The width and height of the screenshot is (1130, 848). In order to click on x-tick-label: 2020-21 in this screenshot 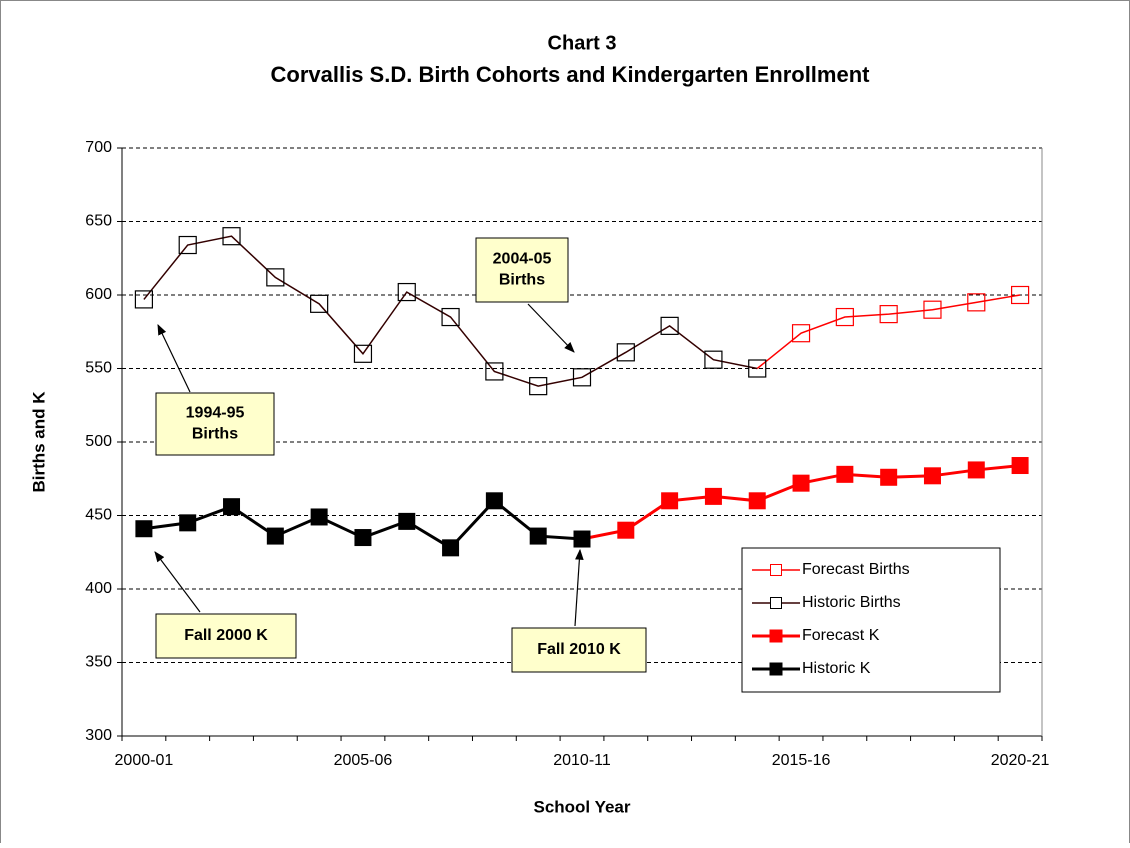, I will do `click(1020, 760)`.